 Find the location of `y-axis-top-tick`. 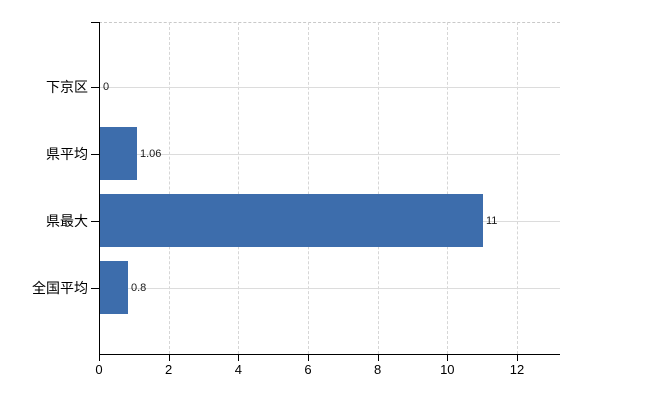

y-axis-top-tick is located at coordinates (95, 22).